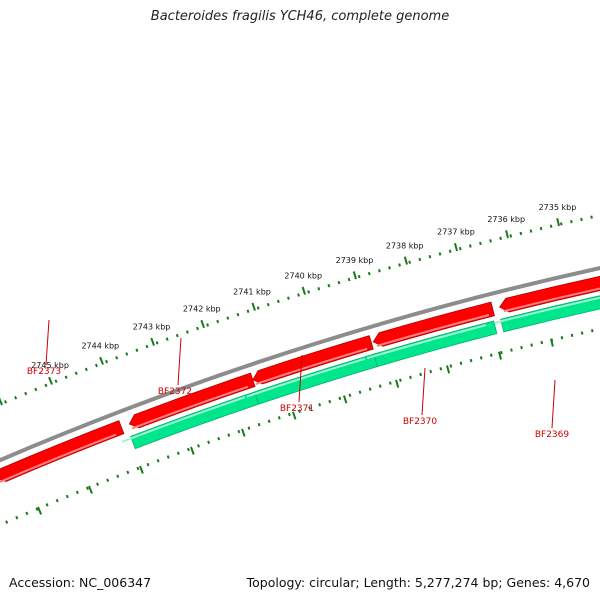 Image resolution: width=600 pixels, height=600 pixels. Describe the element at coordinates (297, 384) in the screenshot. I see `gene-label-bf2371: BF2371` at that location.